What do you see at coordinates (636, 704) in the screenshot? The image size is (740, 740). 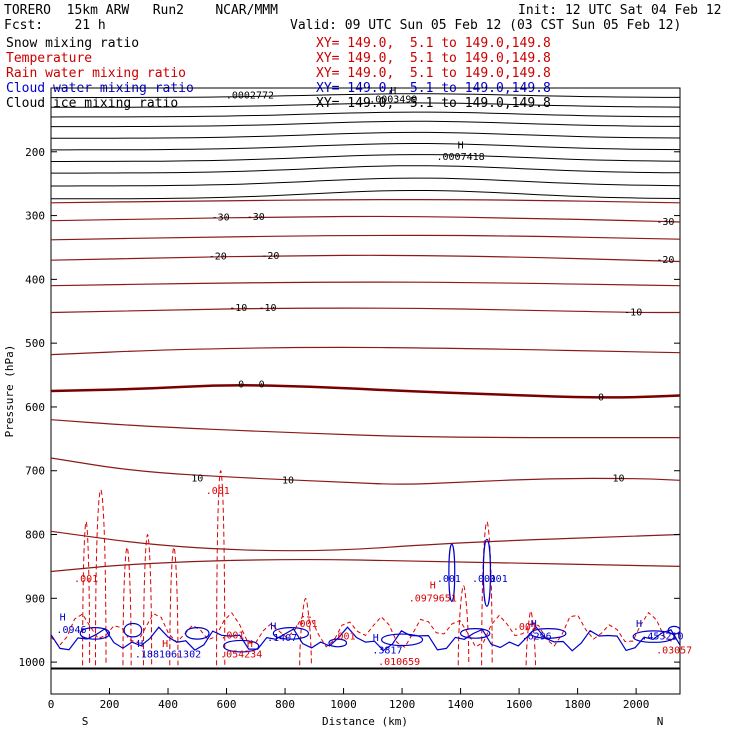 I see `x-tick-label: 2000` at bounding box center [636, 704].